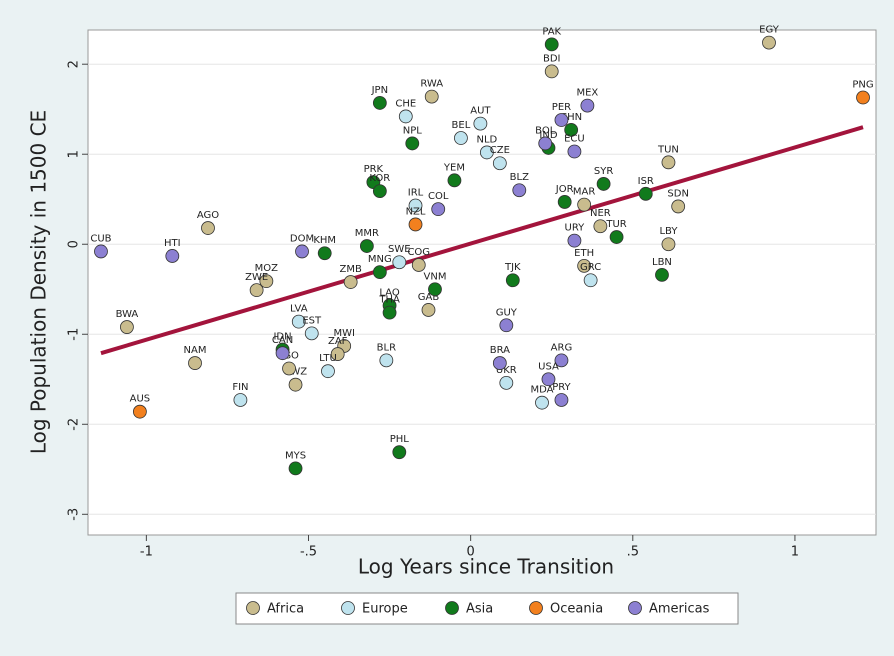  Describe the element at coordinates (795, 552) in the screenshot. I see `x-tick-label: 1` at that location.